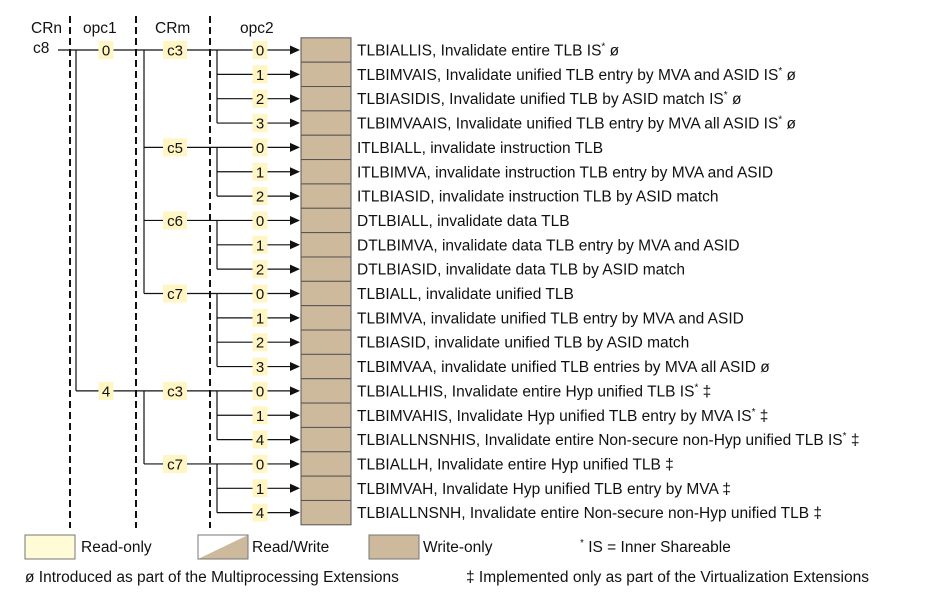 The image size is (941, 603). What do you see at coordinates (568, 391) in the screenshot?
I see `register-description: , Invalidate entire Hyp unified TLB IS` at bounding box center [568, 391].